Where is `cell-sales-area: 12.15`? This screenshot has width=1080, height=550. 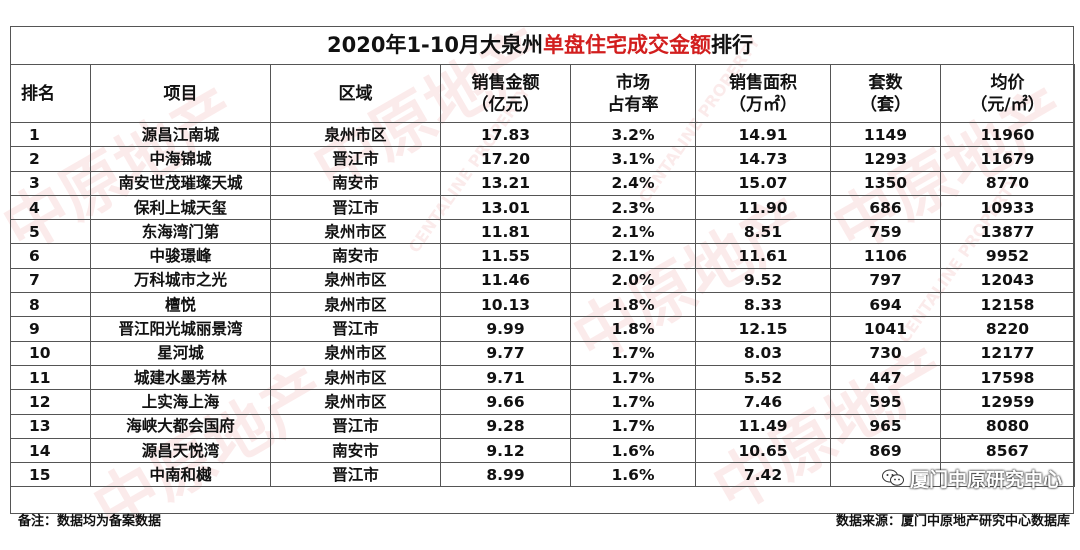 cell-sales-area: 12.15 is located at coordinates (763, 329).